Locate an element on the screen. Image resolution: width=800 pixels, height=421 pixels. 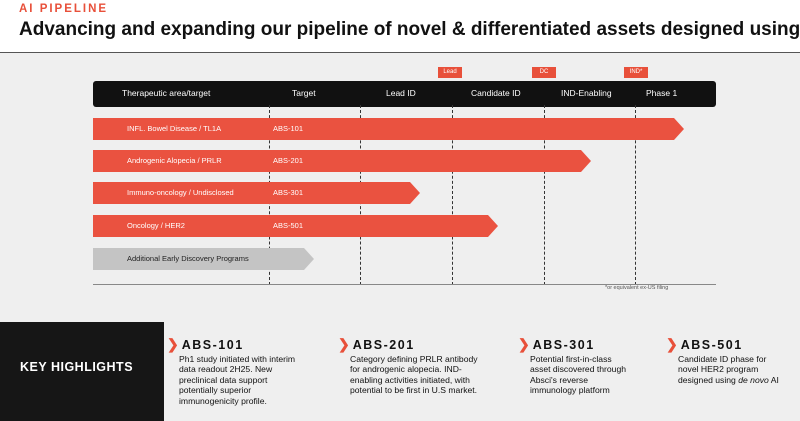
program-asset-label: ABS-301 is located at coordinates (288, 192).